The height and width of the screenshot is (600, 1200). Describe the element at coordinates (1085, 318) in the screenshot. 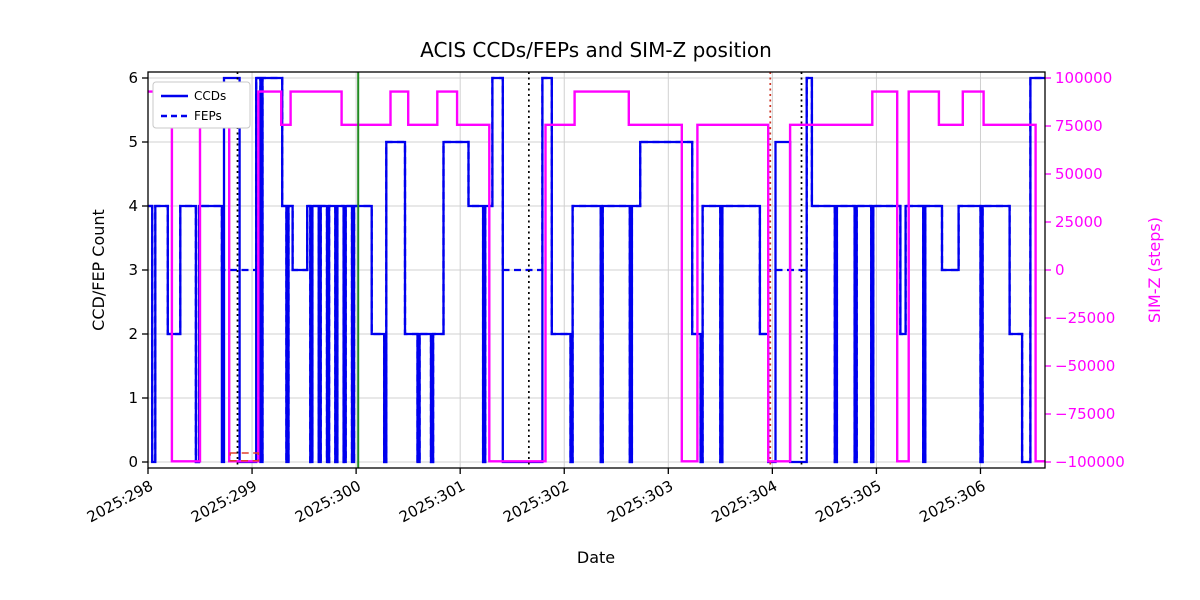

I see `y-tick-label-right: −25000` at that location.